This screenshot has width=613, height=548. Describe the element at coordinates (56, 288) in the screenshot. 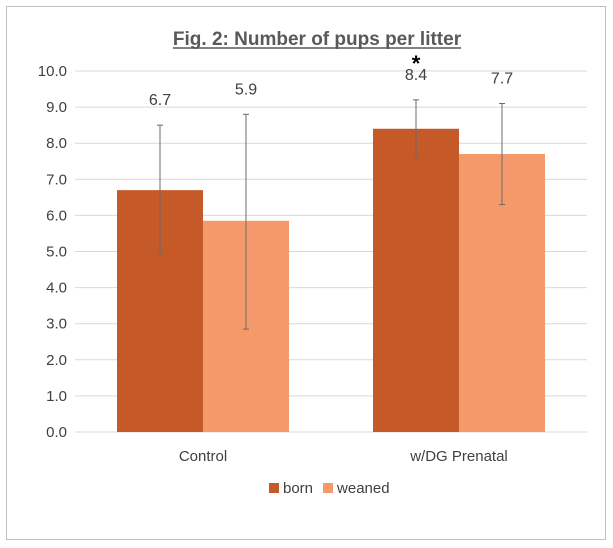

I see `y-tick-label: 4.0` at that location.